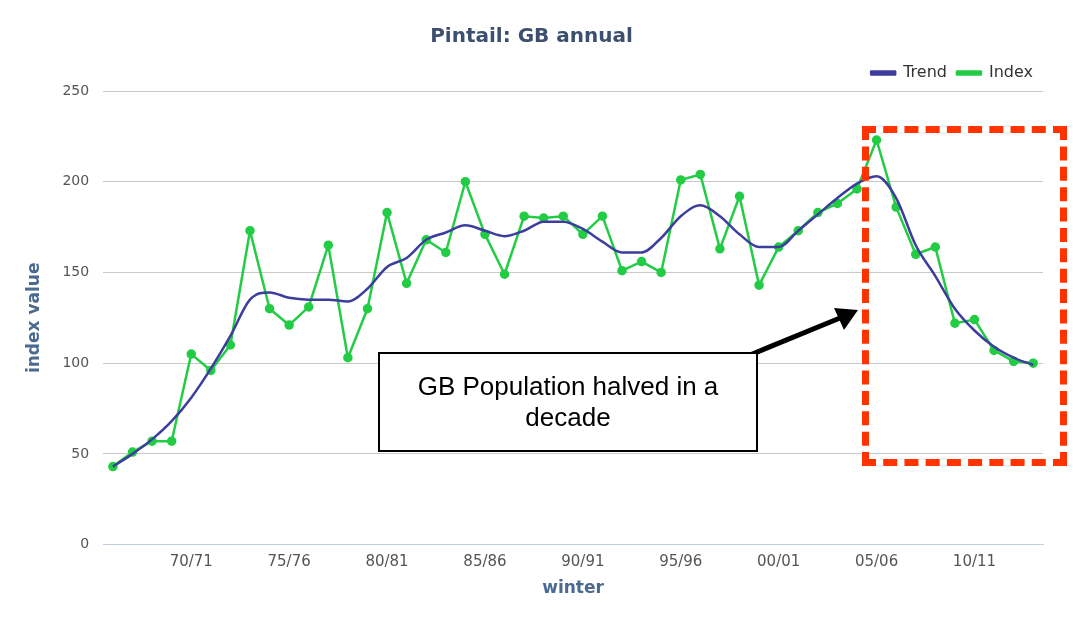  Describe the element at coordinates (76, 180) in the screenshot. I see `y-tick-label: 200` at that location.